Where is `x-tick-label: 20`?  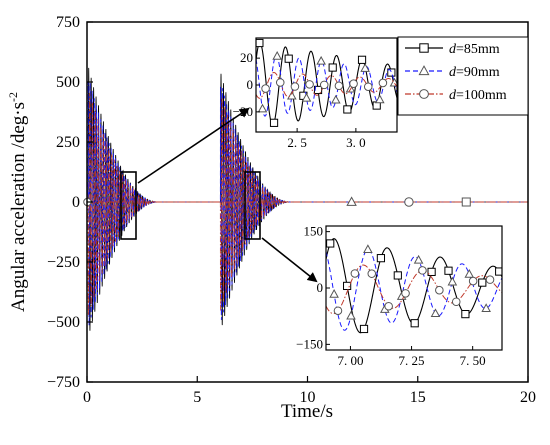
x-tick-label: 20 is located at coordinates (528, 397).